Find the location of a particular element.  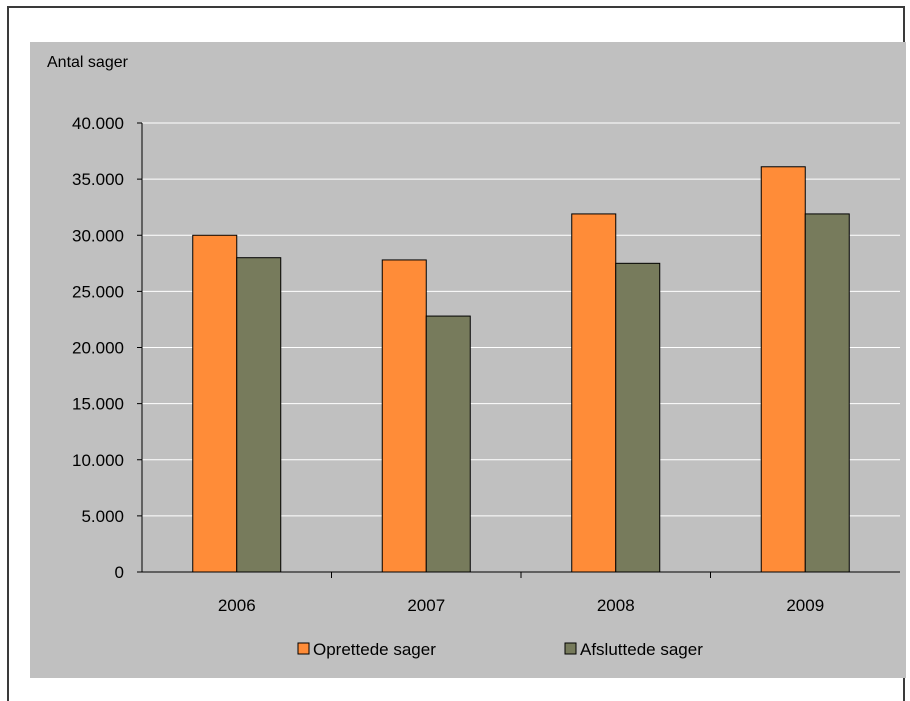

bar-afsluttede-2007 is located at coordinates (448, 444).